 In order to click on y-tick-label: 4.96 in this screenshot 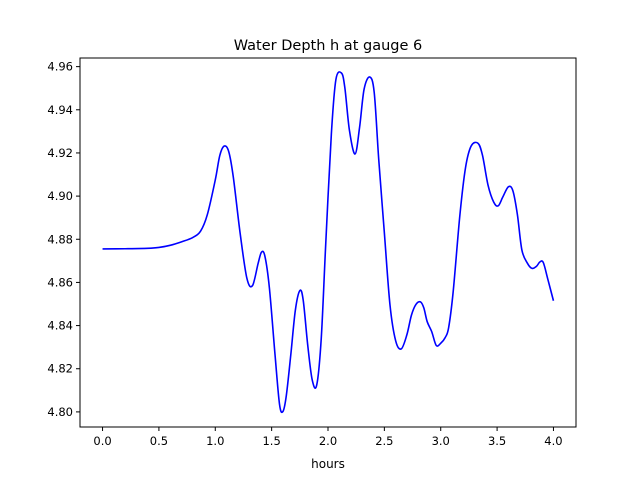, I will do `click(60, 67)`.